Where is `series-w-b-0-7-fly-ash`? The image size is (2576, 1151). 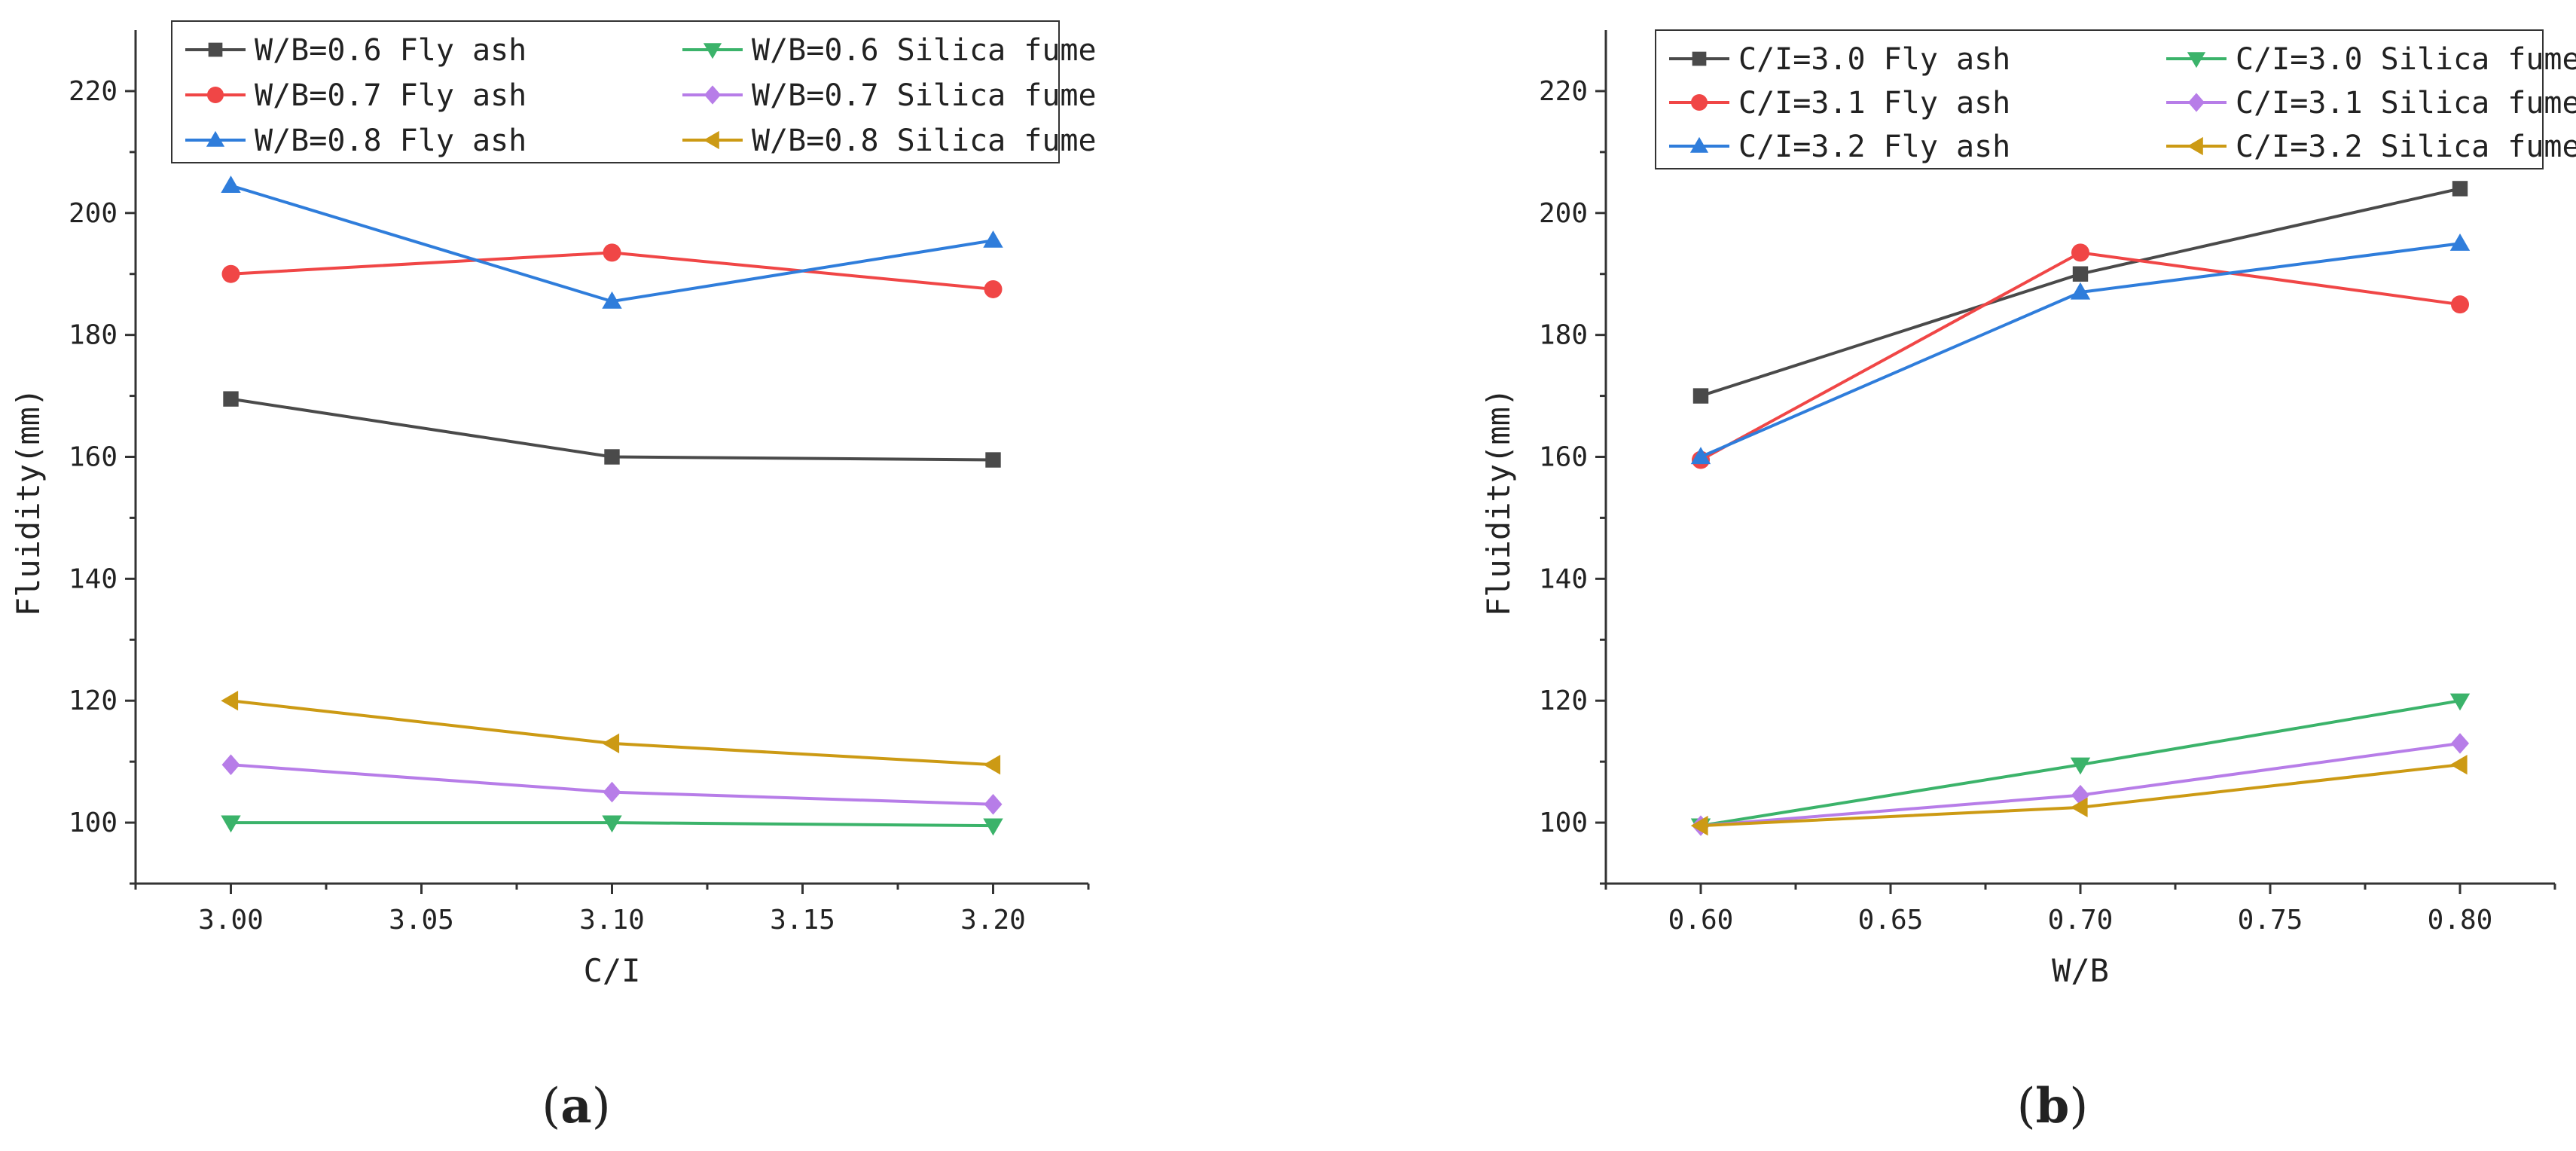 series-w-b-0-7-fly-ash is located at coordinates (612, 270).